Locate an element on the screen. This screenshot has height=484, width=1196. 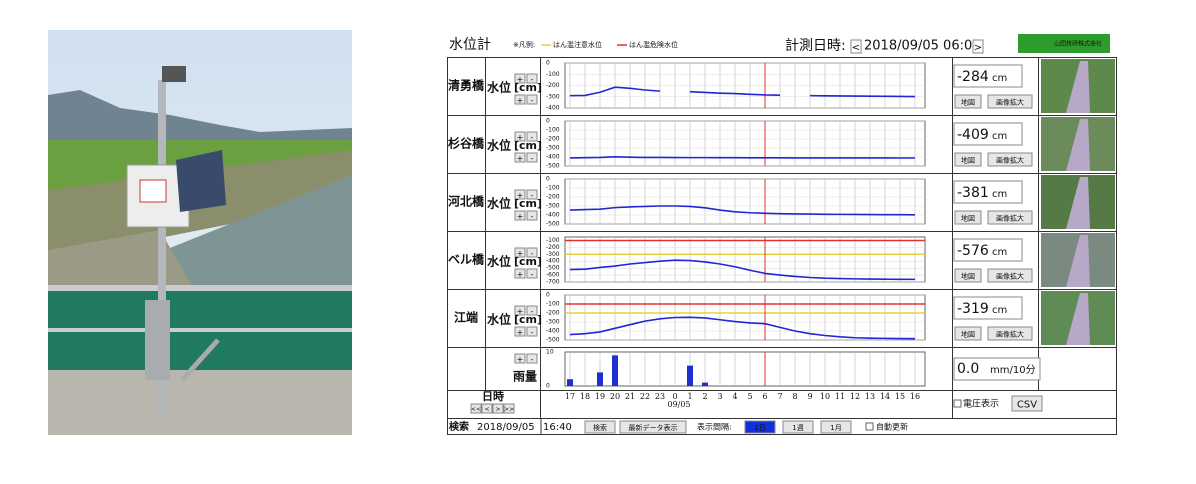
station-name: 河北橋 is located at coordinates (466, 201).